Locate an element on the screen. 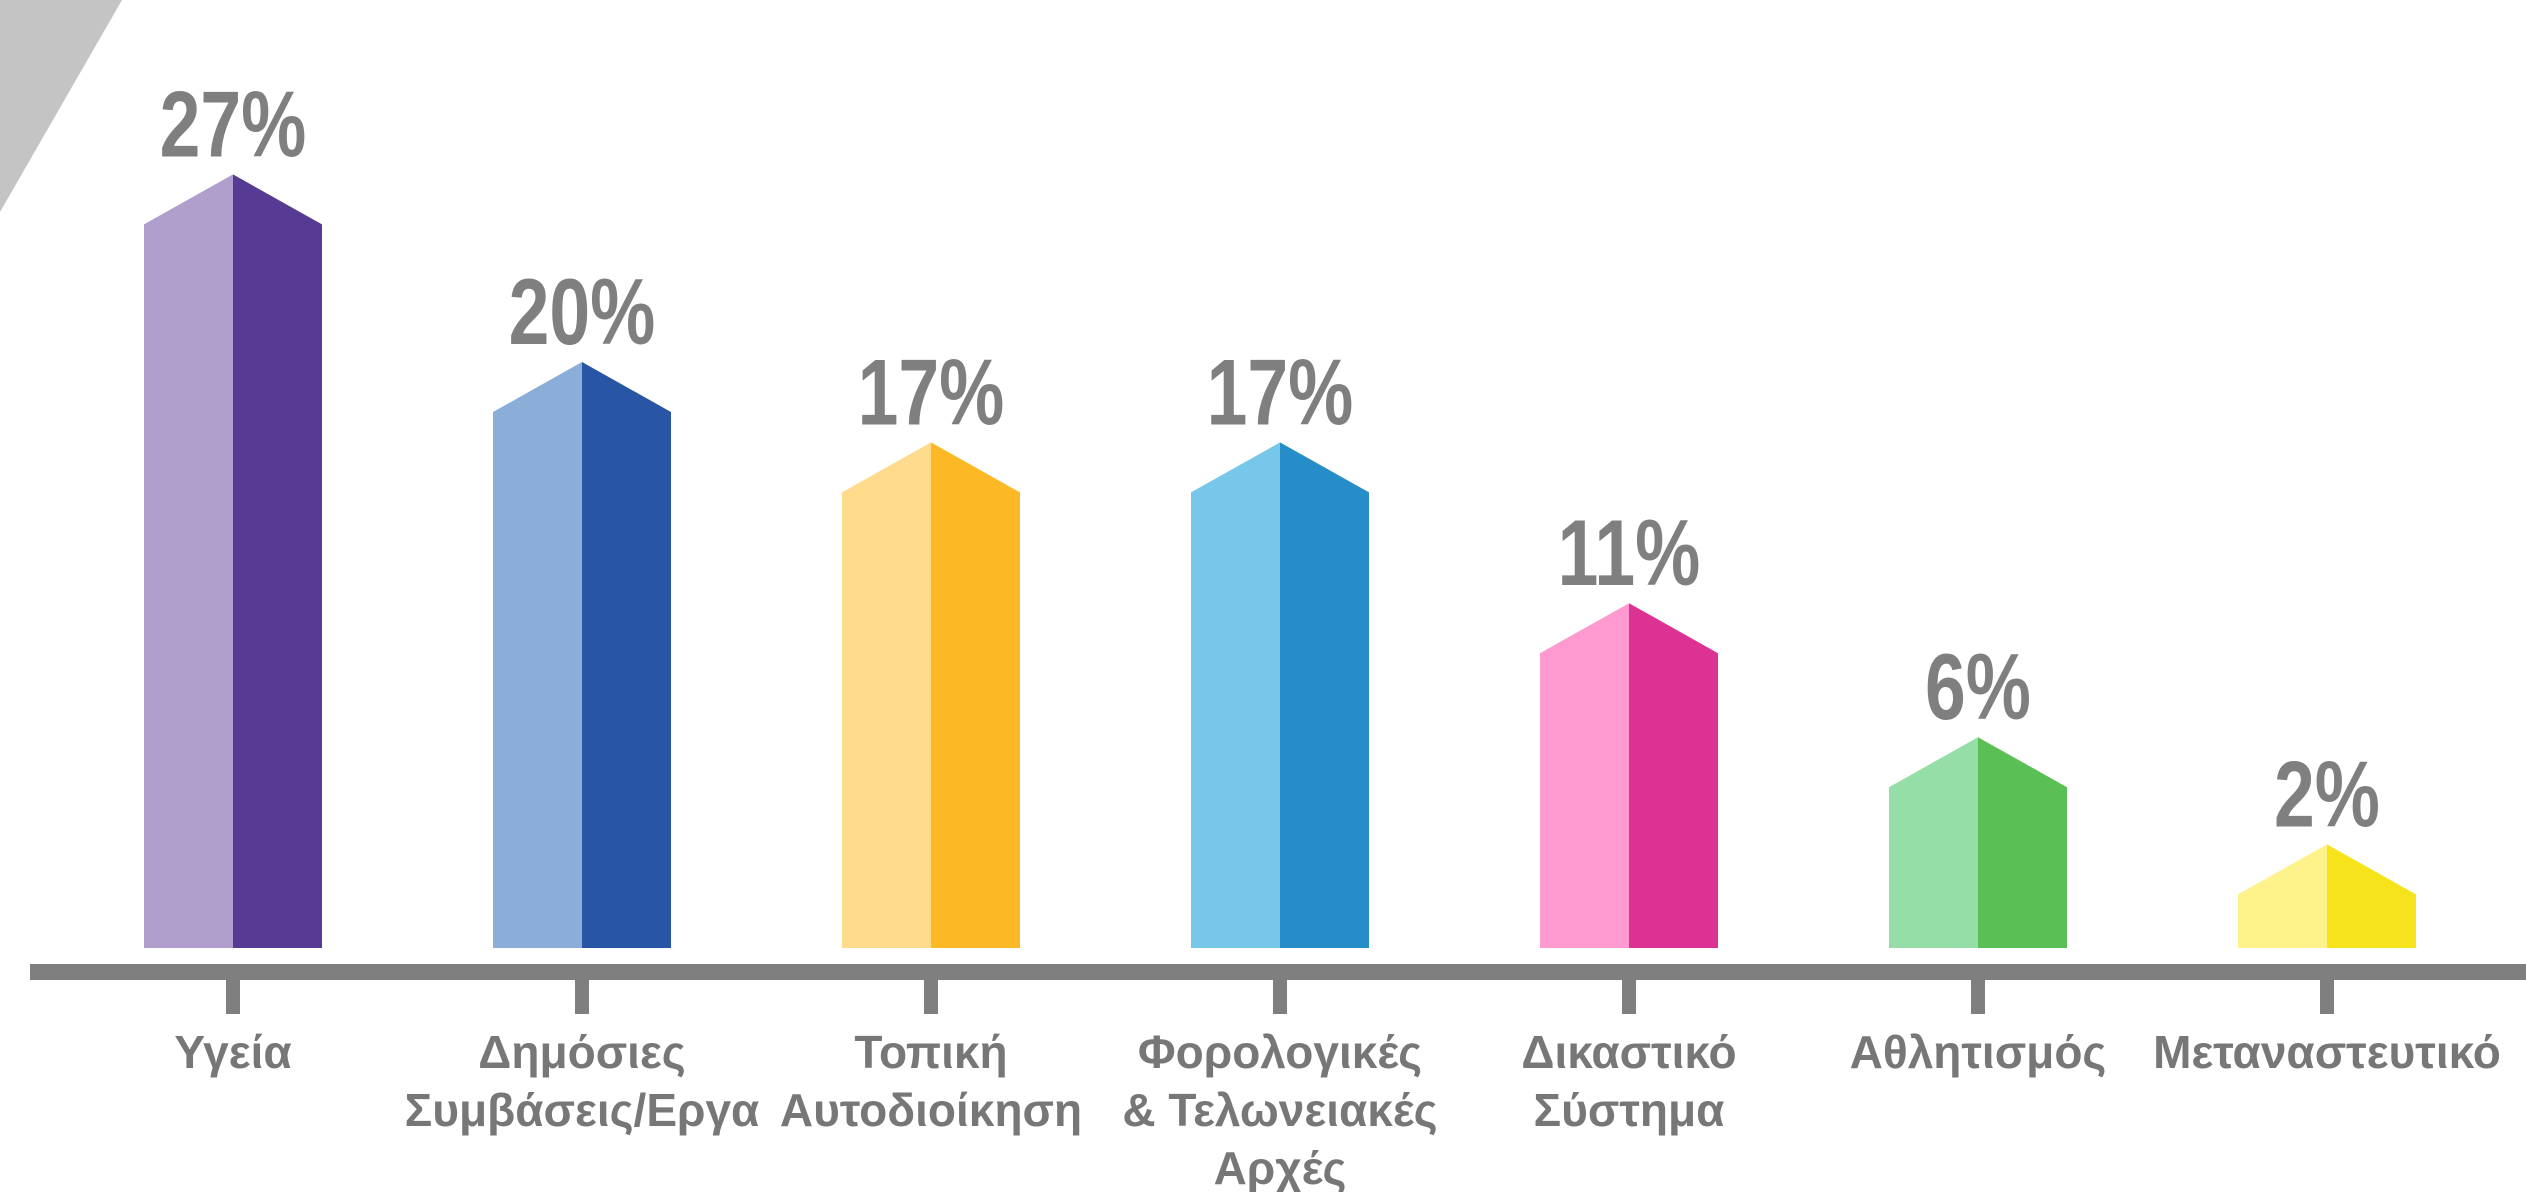  x-tick-label-line: Συμβάσεις/Εργα is located at coordinates (582, 1110).